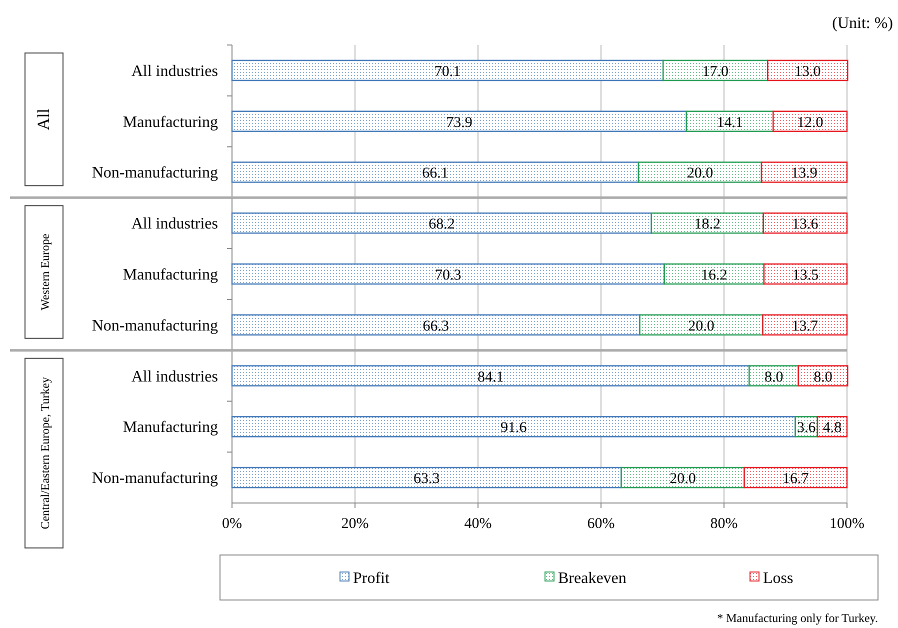 This screenshot has width=898, height=628. Describe the element at coordinates (45, 272) in the screenshot. I see `text: Western Europe` at that location.